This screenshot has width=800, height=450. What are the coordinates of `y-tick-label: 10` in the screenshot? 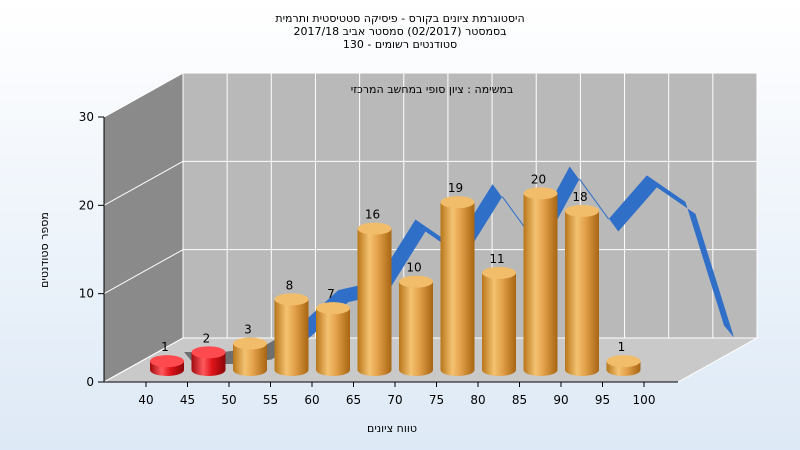 It's located at (86, 294).